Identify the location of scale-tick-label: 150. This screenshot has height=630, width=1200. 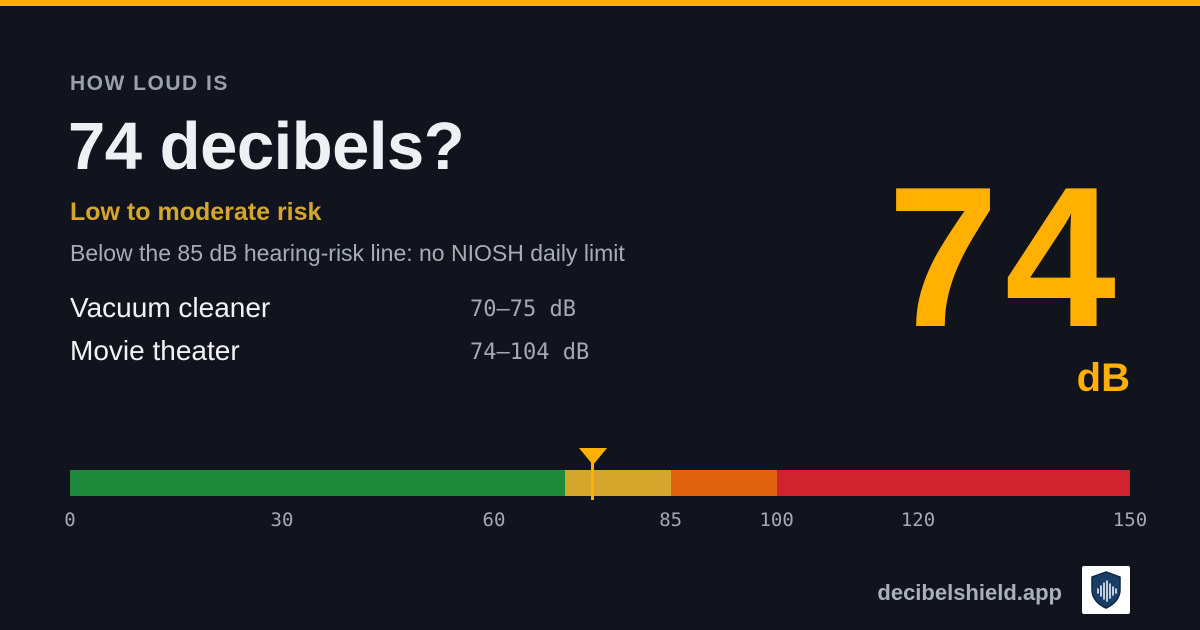
(1130, 520).